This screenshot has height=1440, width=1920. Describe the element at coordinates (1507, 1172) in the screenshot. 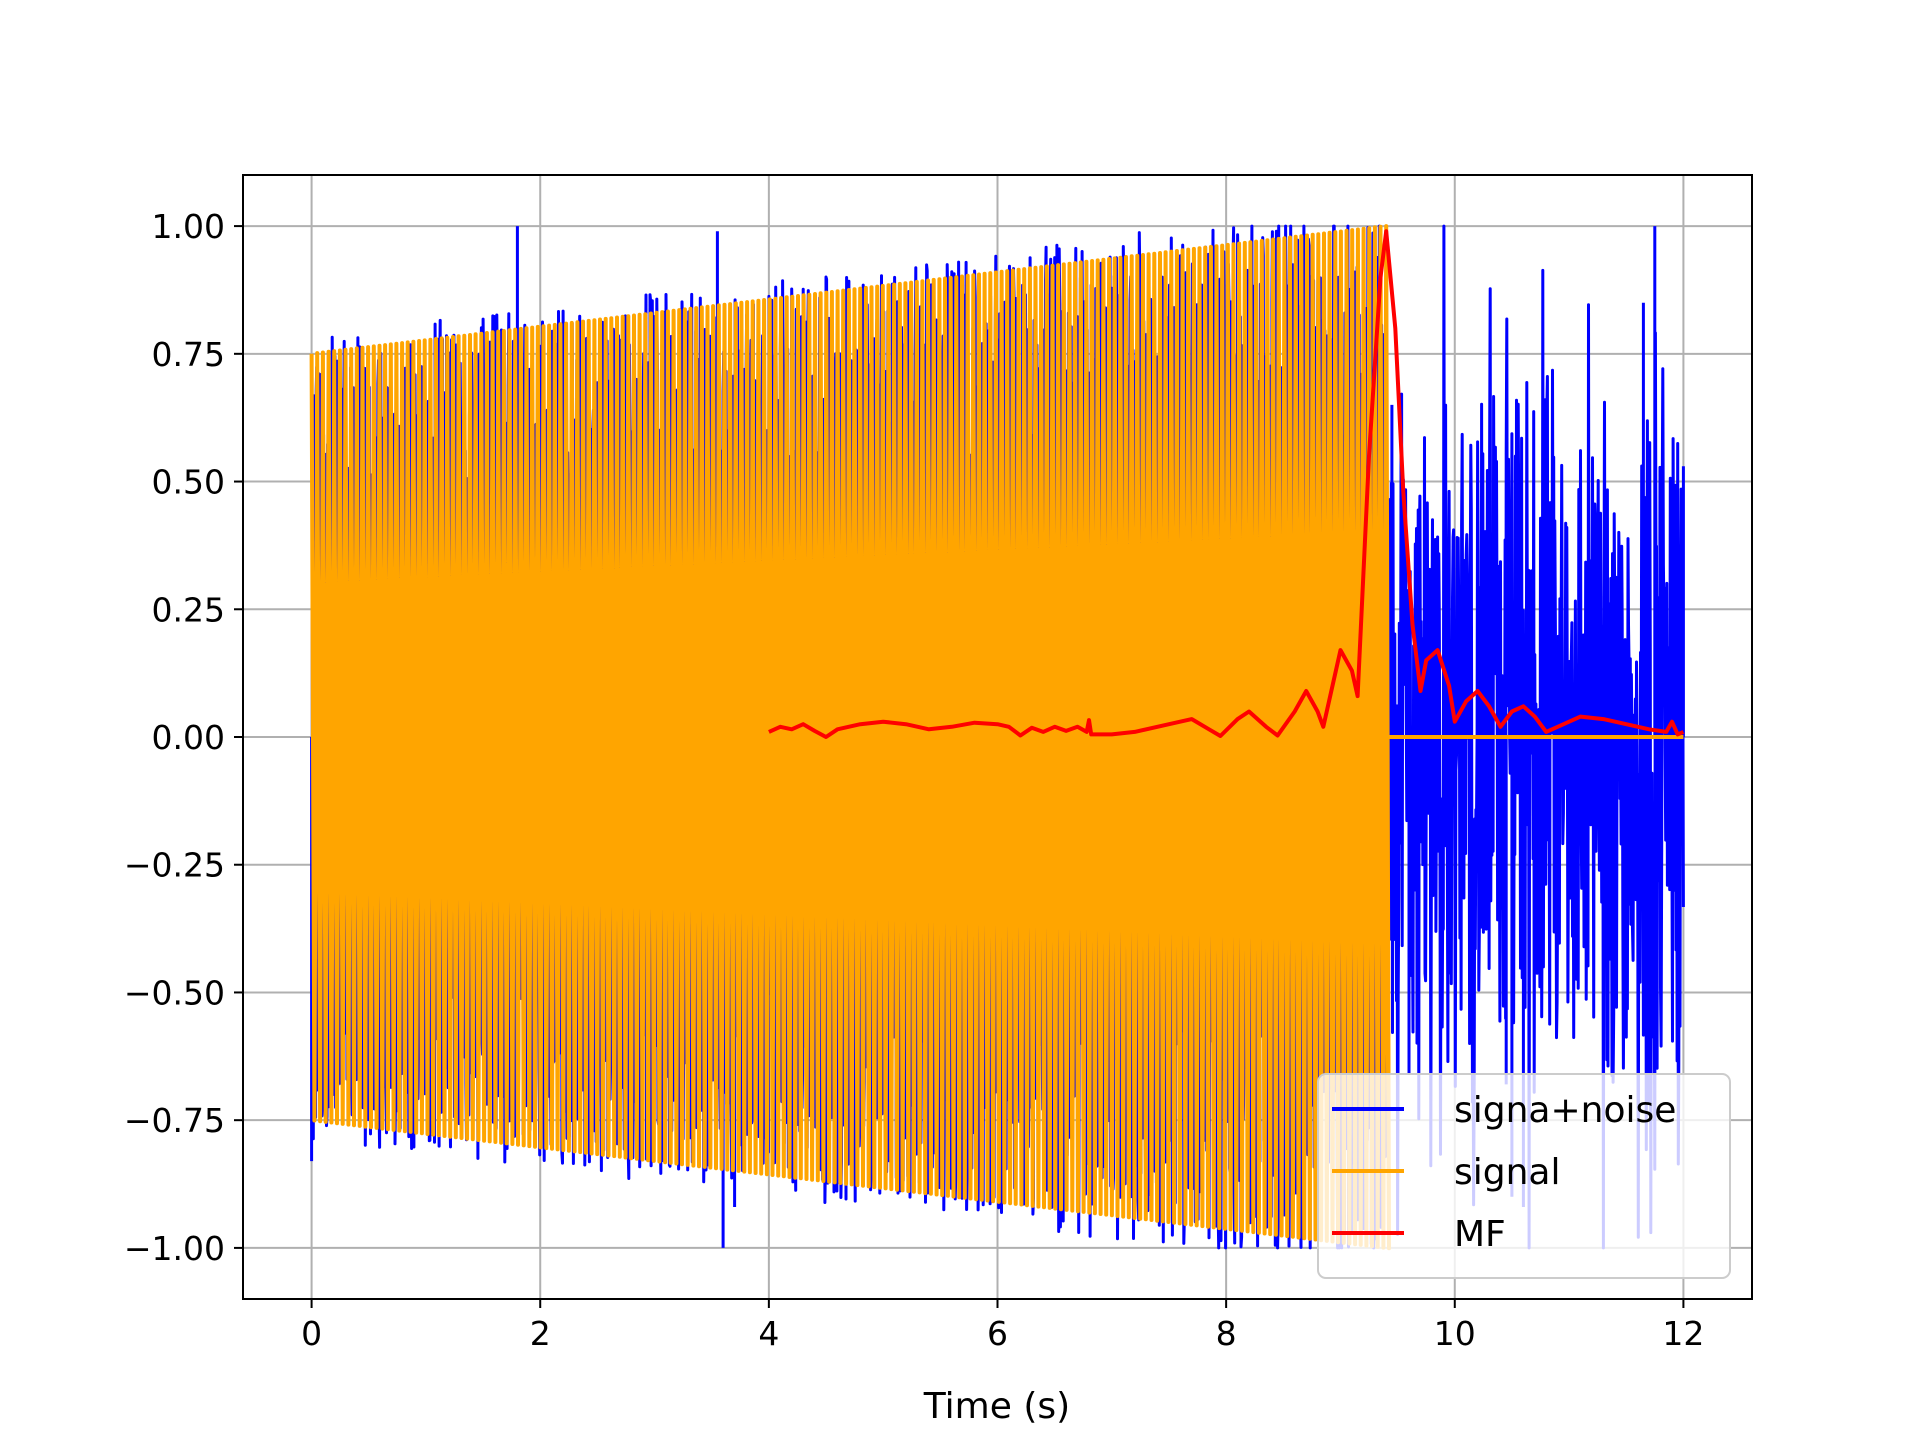

I see `legend-label-signal: signal` at that location.